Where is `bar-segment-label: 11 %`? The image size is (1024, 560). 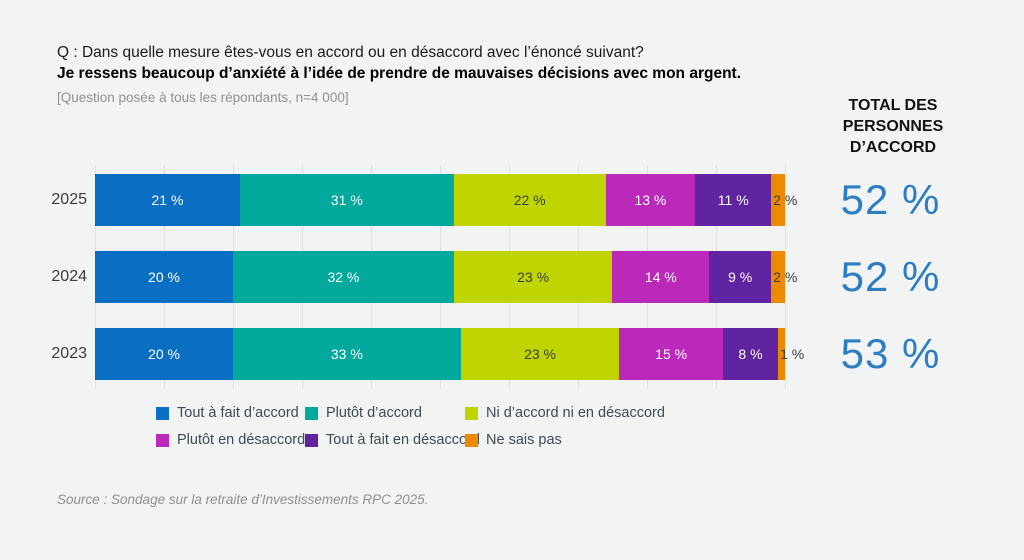 bar-segment-label: 11 % is located at coordinates (733, 200).